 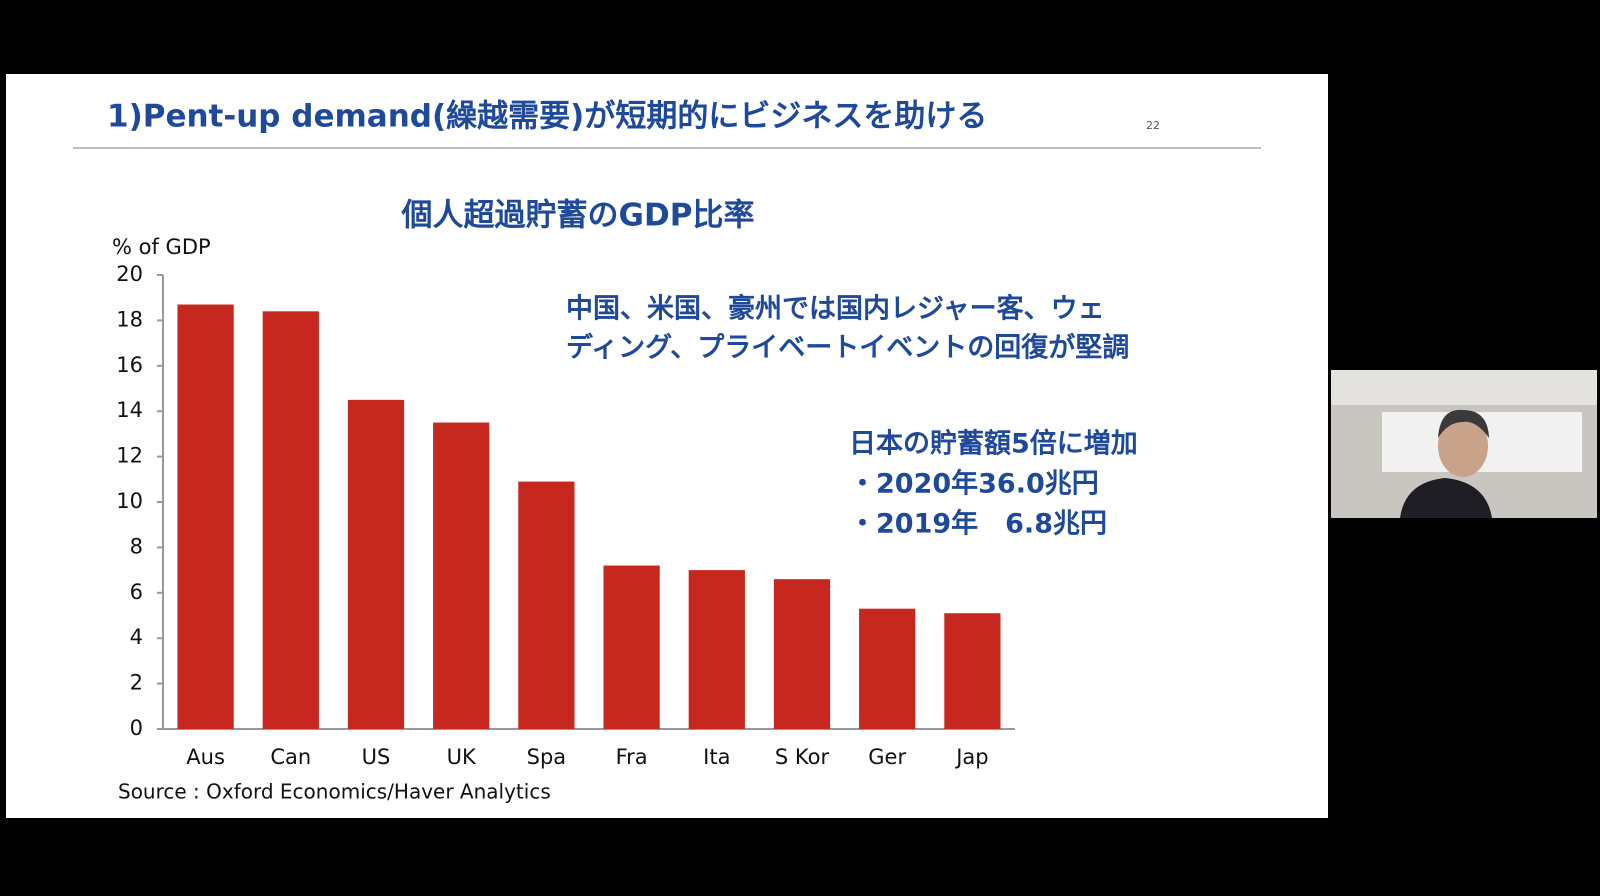 I want to click on annotation-line: ディング、プライベートイベントの回復が堅調, so click(x=847, y=348).